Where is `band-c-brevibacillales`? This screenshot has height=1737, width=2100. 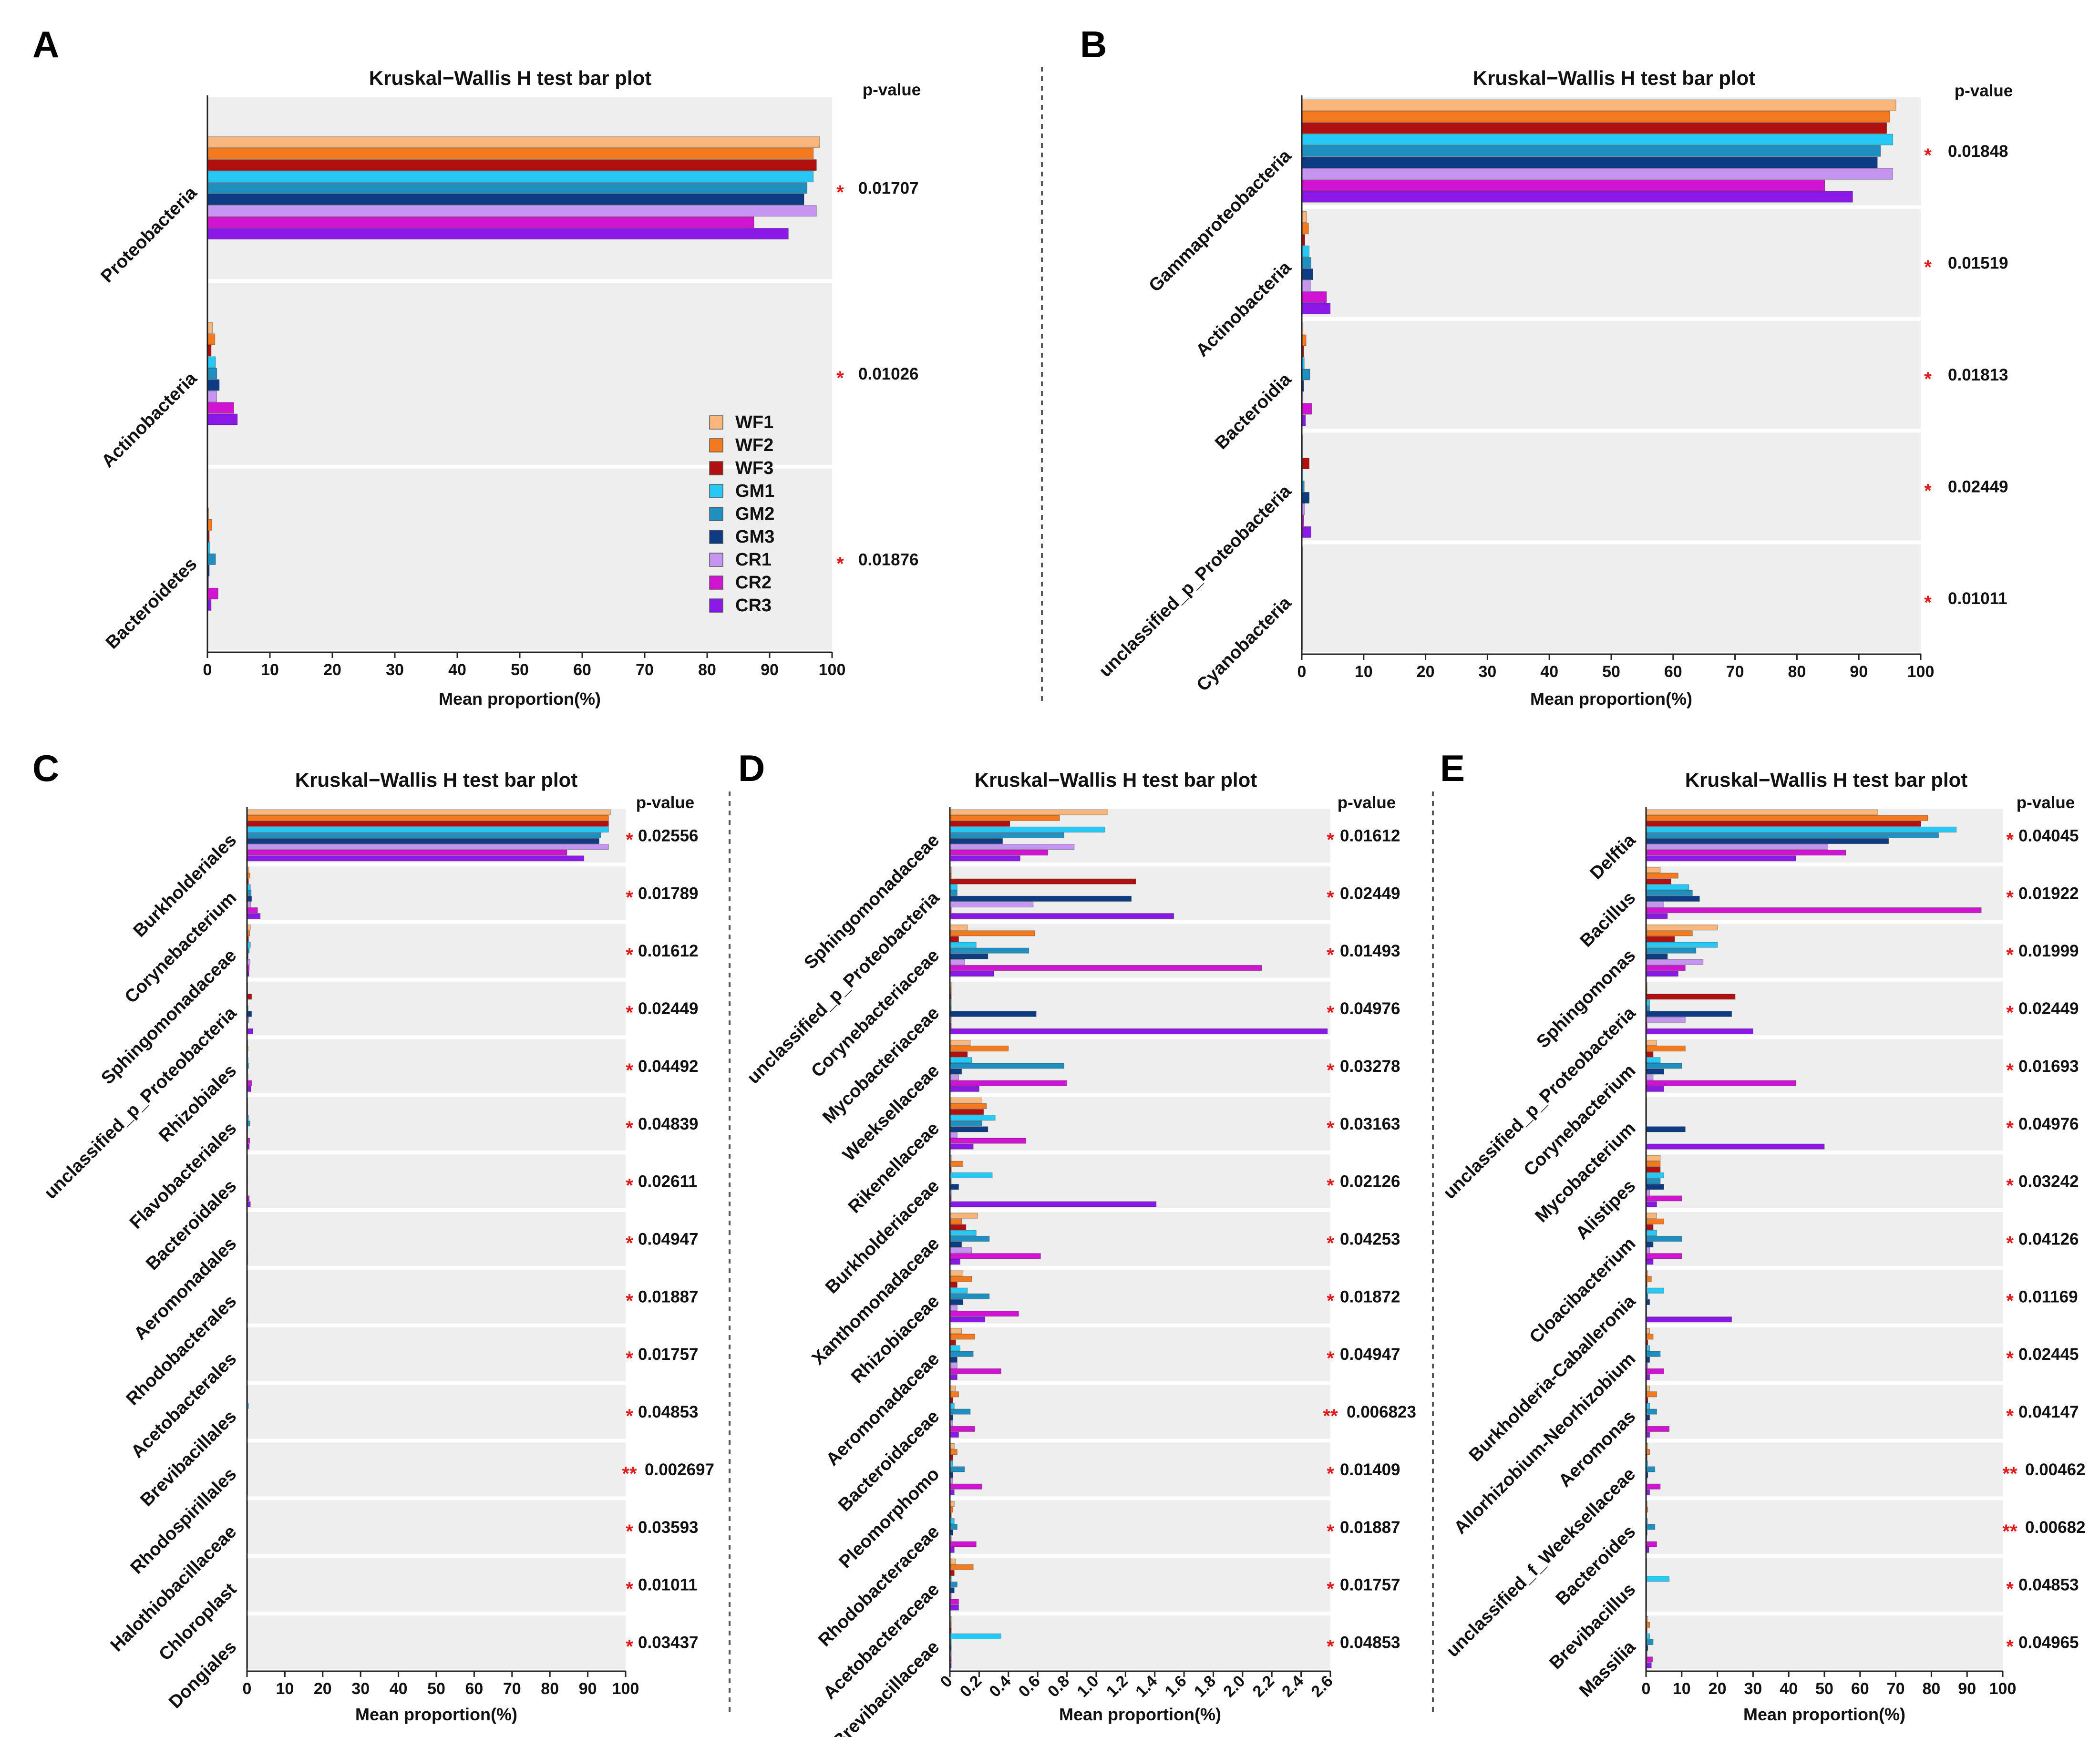
band-c-brevibacillales is located at coordinates (436, 1412).